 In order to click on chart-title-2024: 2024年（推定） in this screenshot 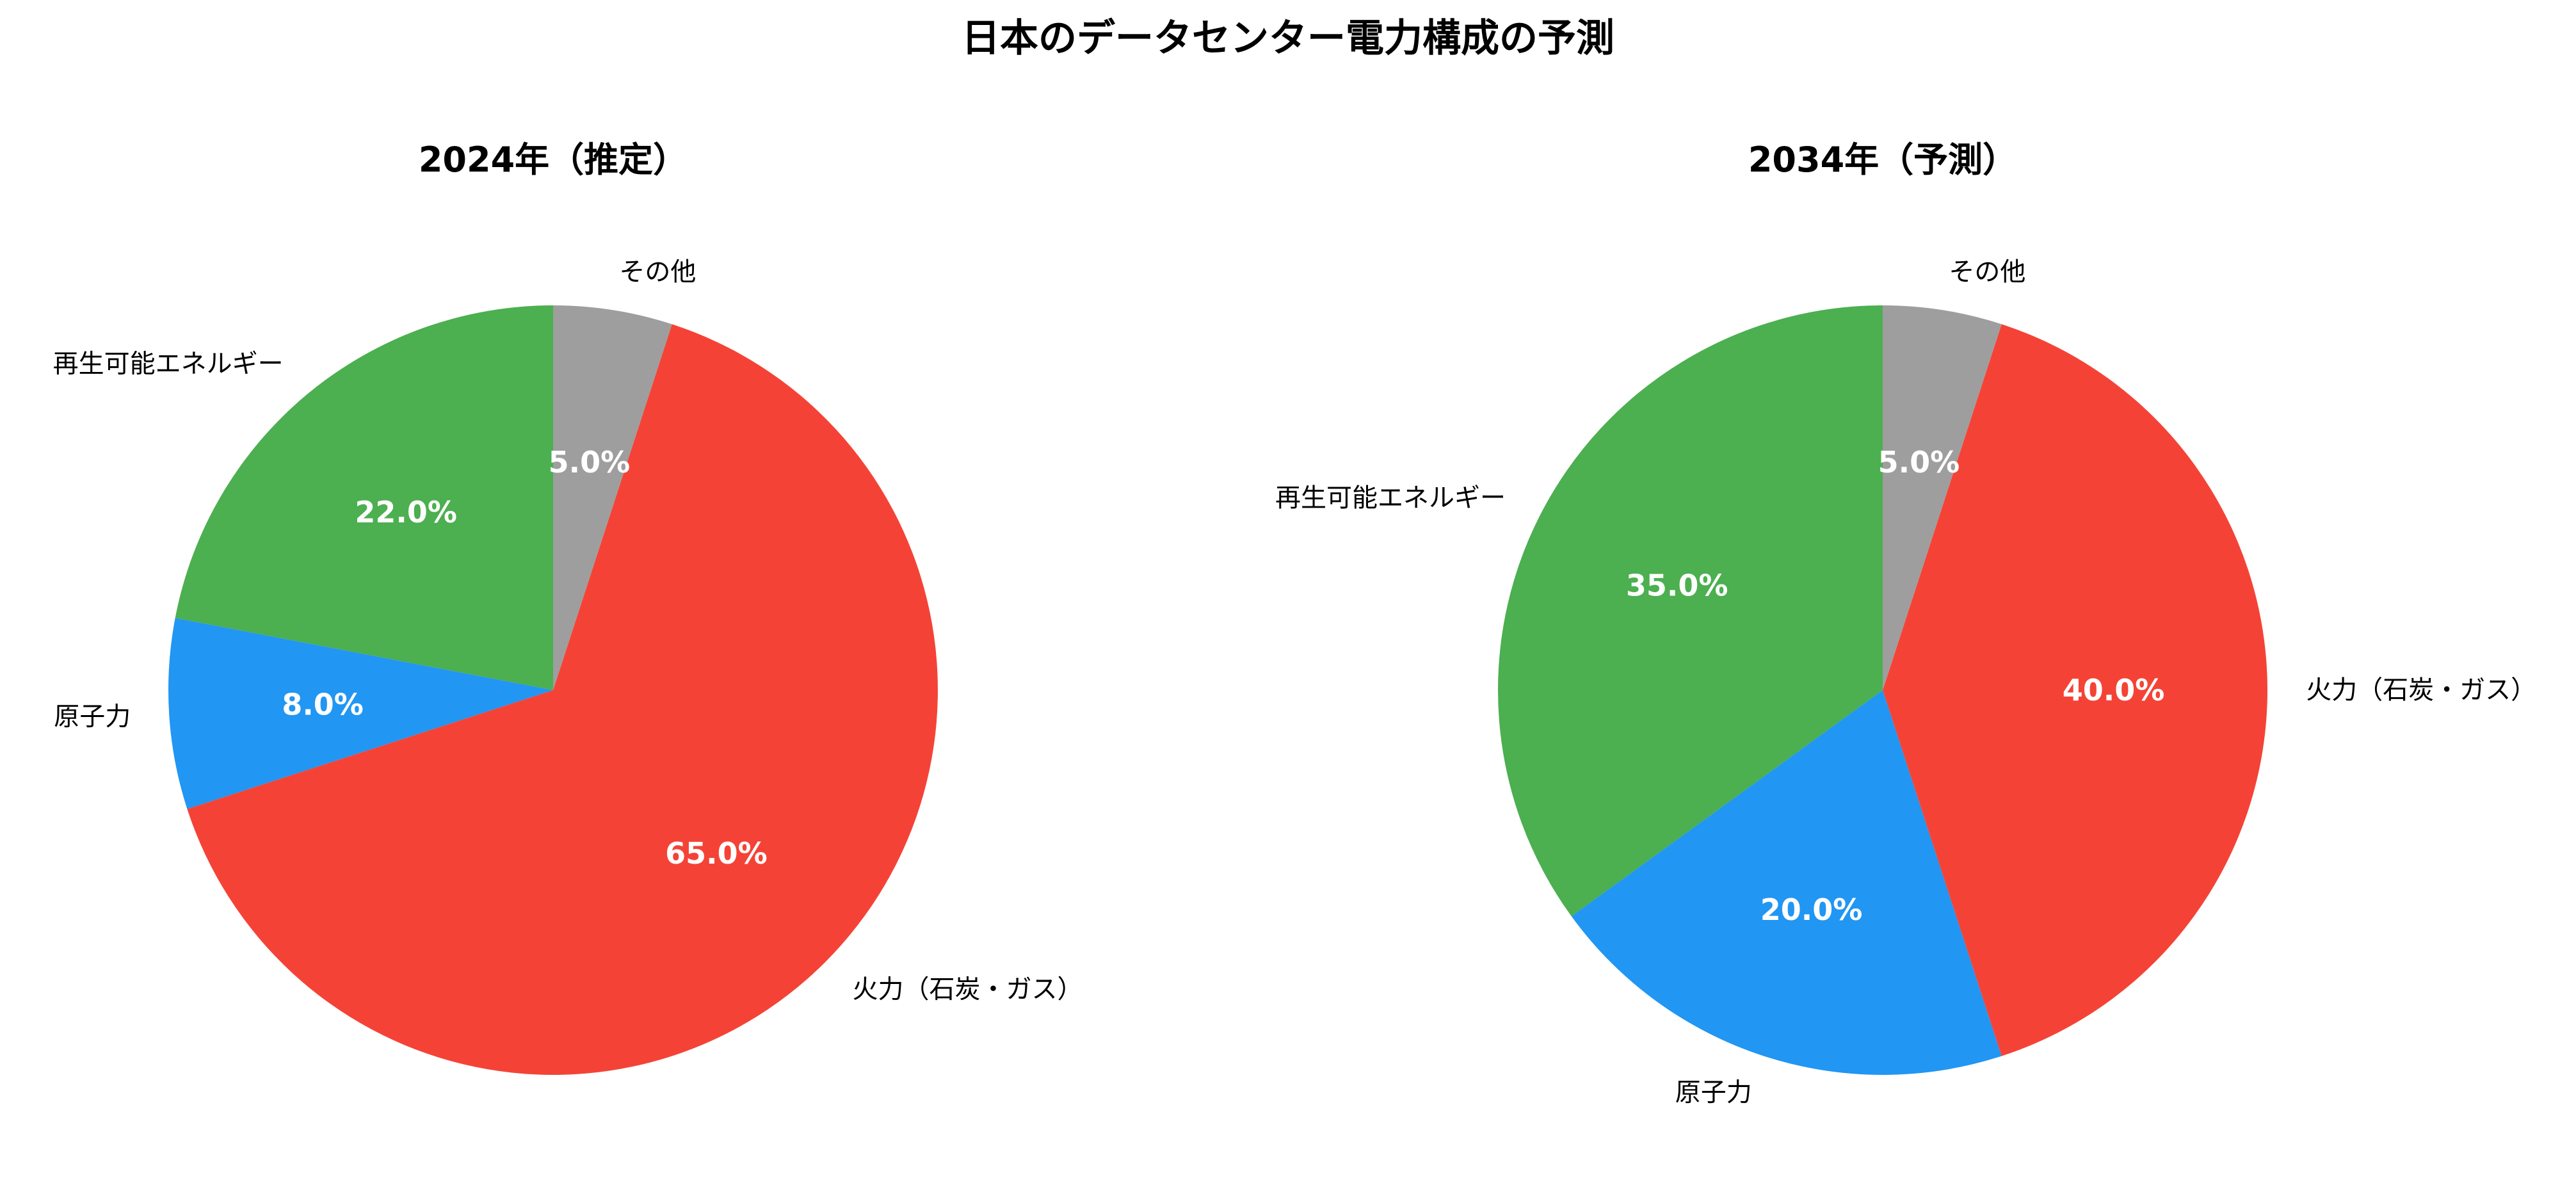, I will do `click(553, 160)`.